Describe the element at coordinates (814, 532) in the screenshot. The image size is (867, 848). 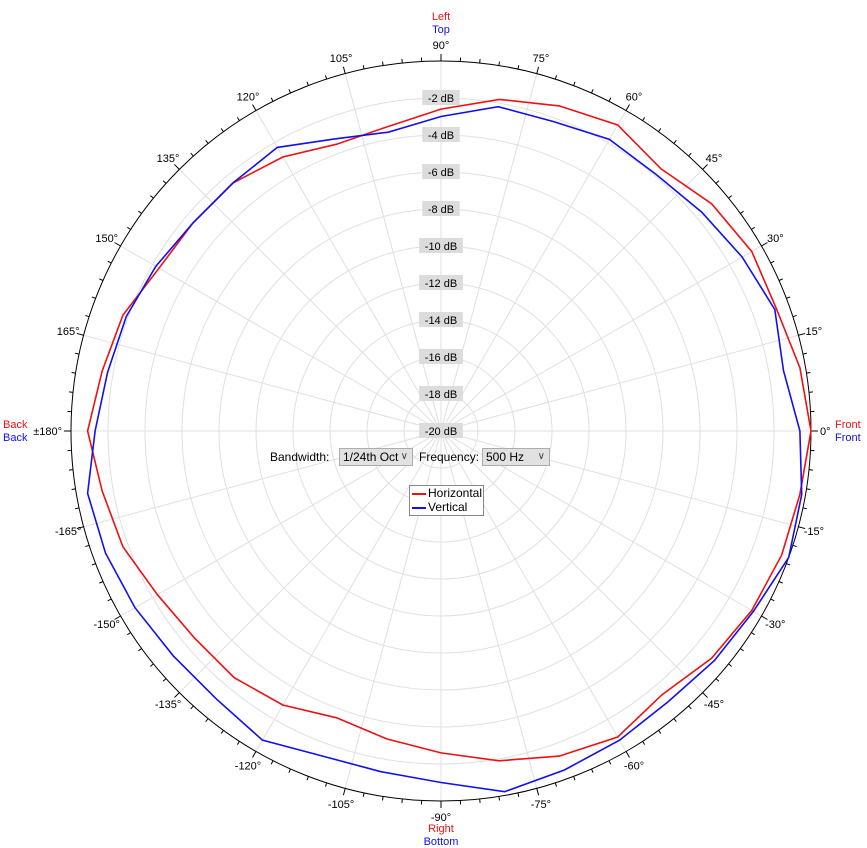
I see `angle-label: -15°` at that location.